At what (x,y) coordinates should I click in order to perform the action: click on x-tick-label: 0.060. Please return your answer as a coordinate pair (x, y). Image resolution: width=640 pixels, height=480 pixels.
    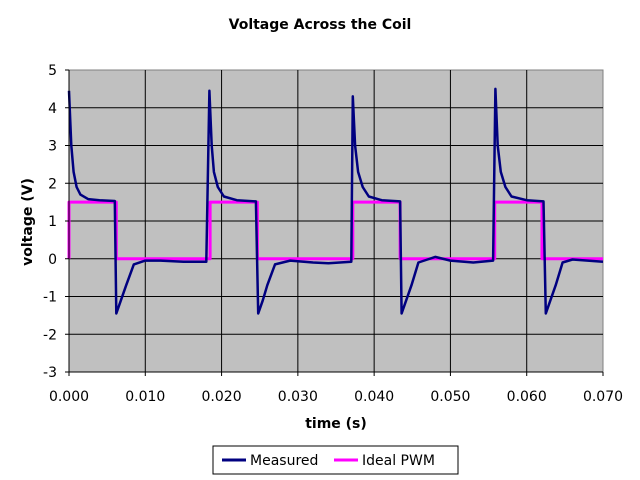
    Looking at the image, I should click on (527, 397).